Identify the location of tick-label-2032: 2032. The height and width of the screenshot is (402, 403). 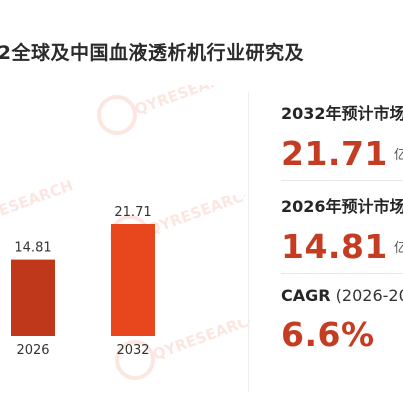
(132, 350).